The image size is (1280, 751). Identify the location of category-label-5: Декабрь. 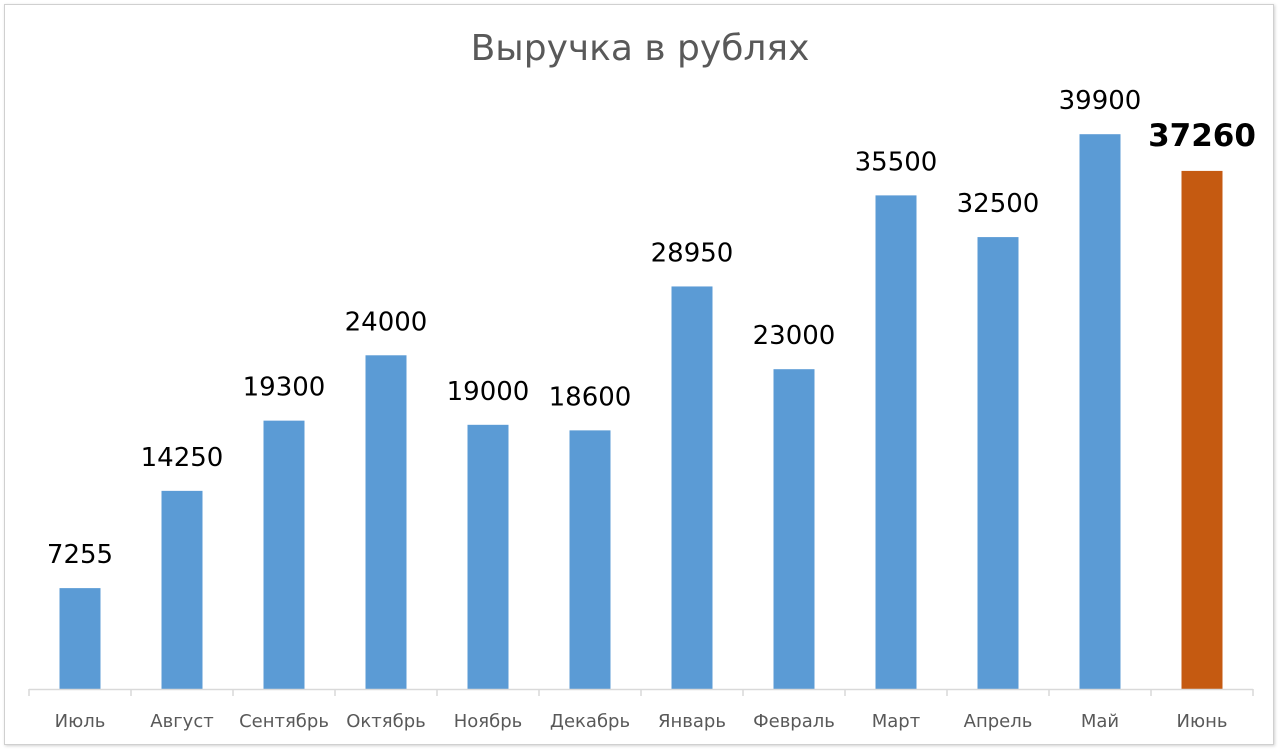
(590, 721).